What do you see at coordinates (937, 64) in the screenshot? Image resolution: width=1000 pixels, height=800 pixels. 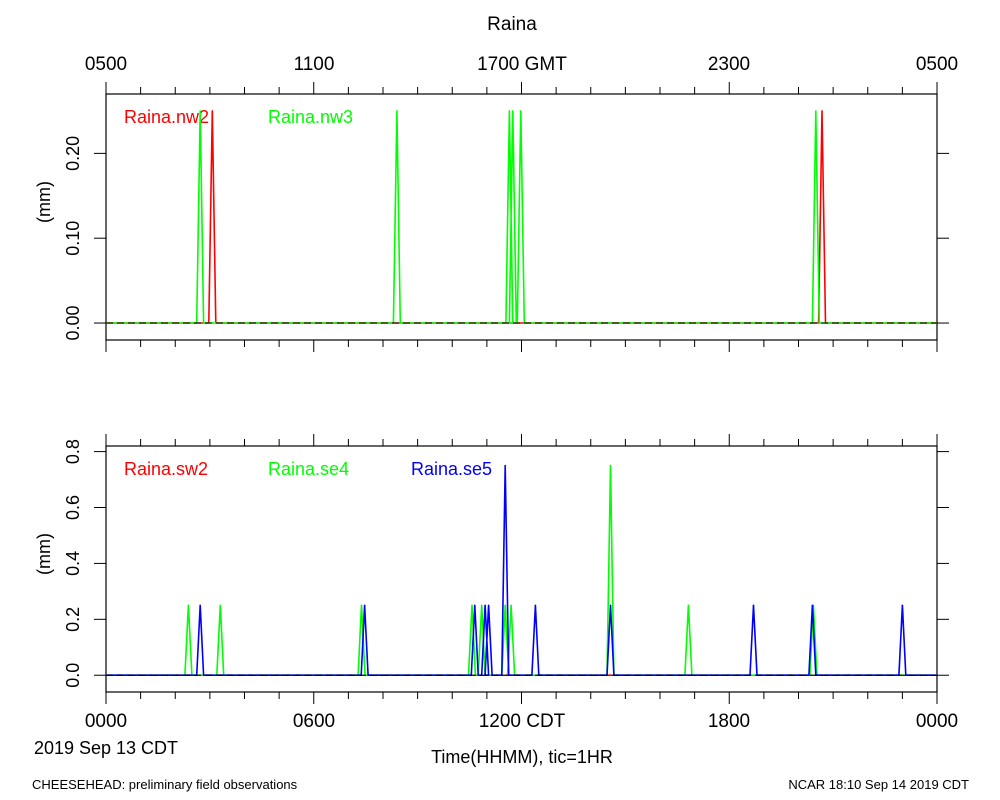 I see `top-axis-label-4: 0500` at bounding box center [937, 64].